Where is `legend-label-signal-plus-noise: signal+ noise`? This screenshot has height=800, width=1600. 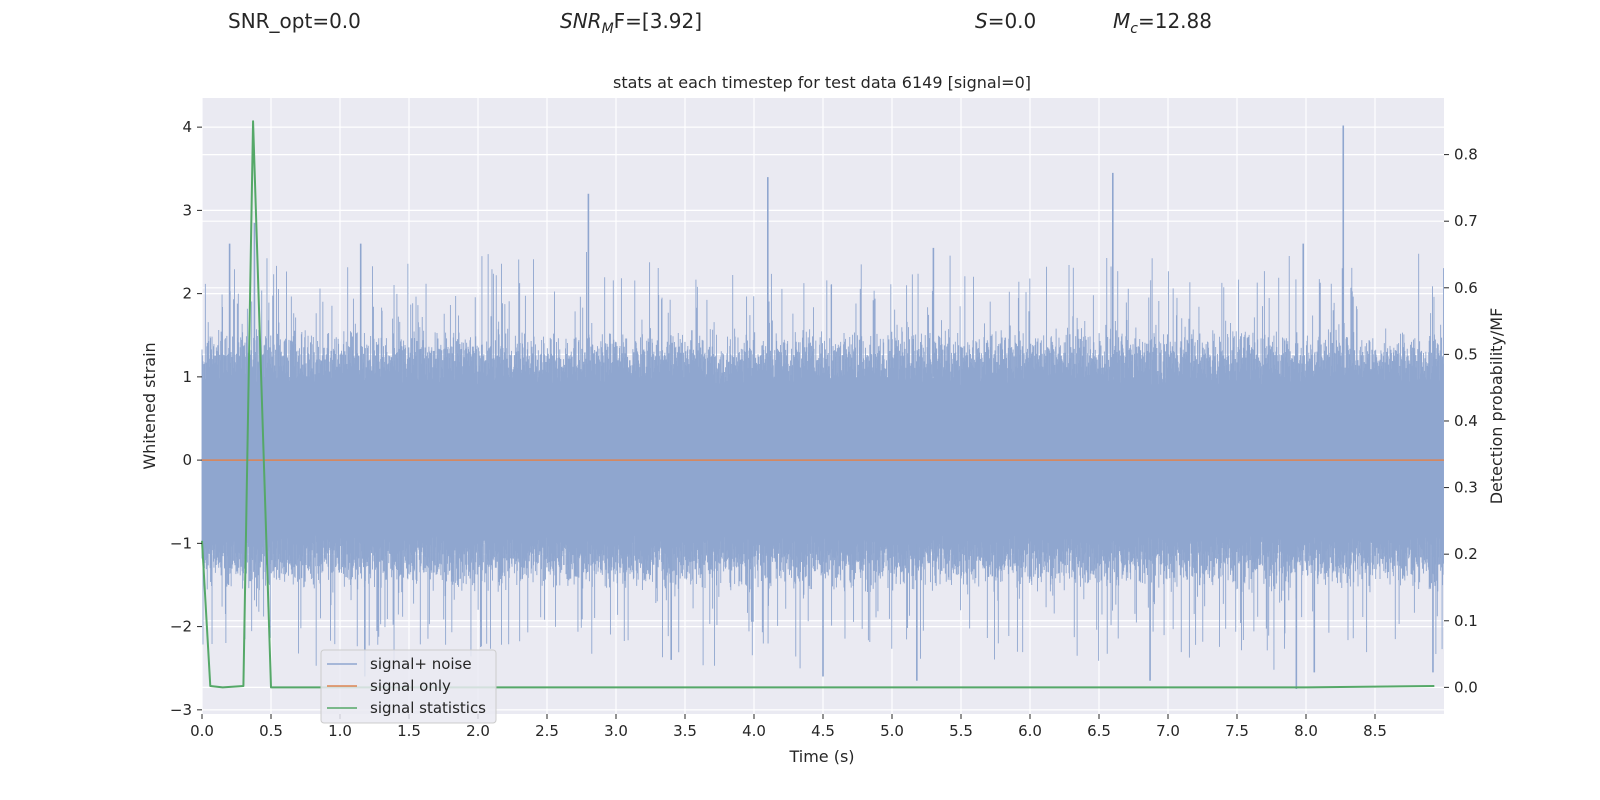 legend-label-signal-plus-noise: signal+ noise is located at coordinates (421, 664).